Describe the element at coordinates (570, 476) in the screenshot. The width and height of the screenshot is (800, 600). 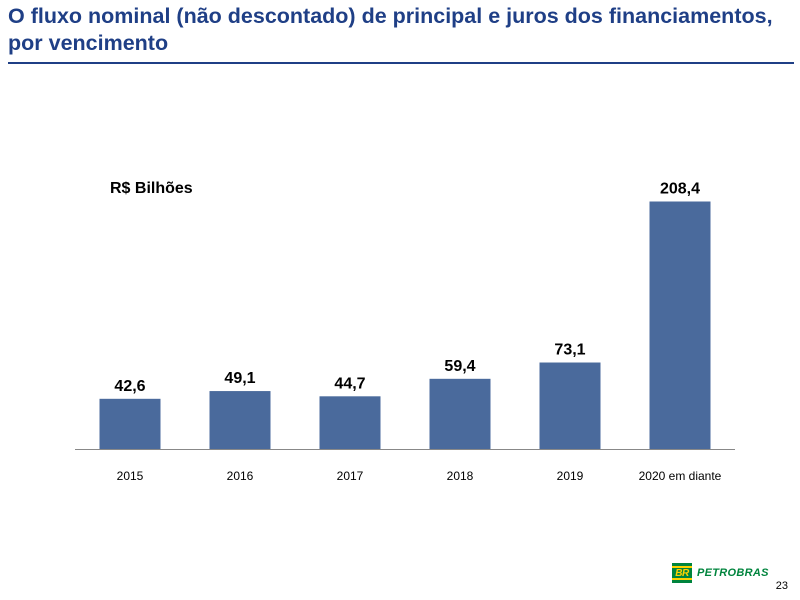
I see `x-tick-label-4: 2019` at that location.